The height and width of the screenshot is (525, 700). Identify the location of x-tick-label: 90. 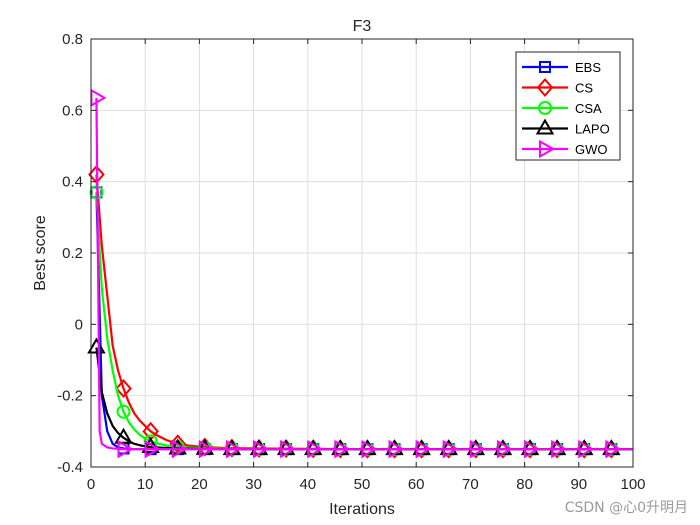
(578, 484).